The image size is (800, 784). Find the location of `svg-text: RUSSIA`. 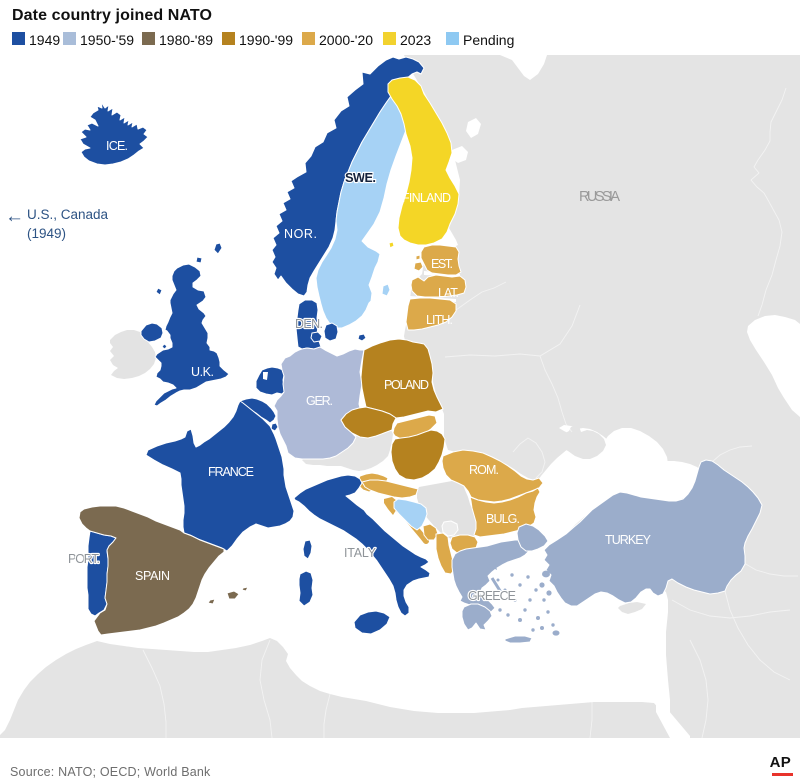

svg-text: RUSSIA is located at coordinates (599, 197).